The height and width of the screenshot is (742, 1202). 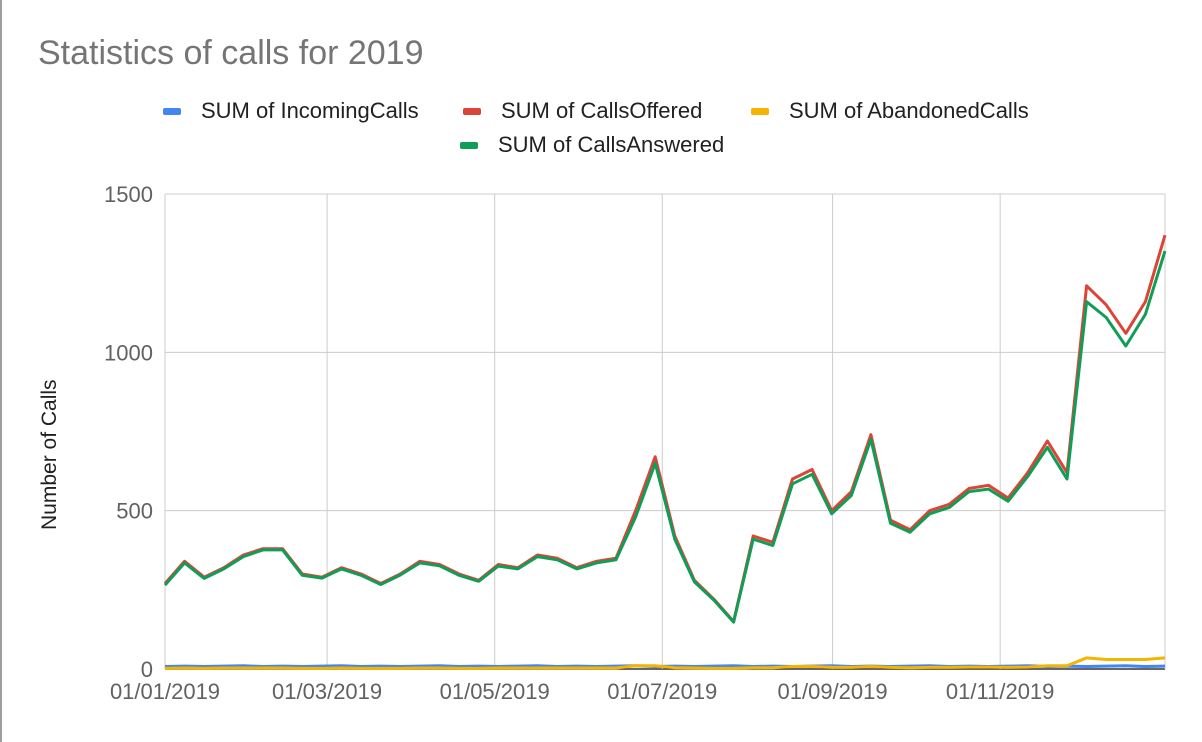 I want to click on legend-swatch-calls-offered, so click(x=472, y=111).